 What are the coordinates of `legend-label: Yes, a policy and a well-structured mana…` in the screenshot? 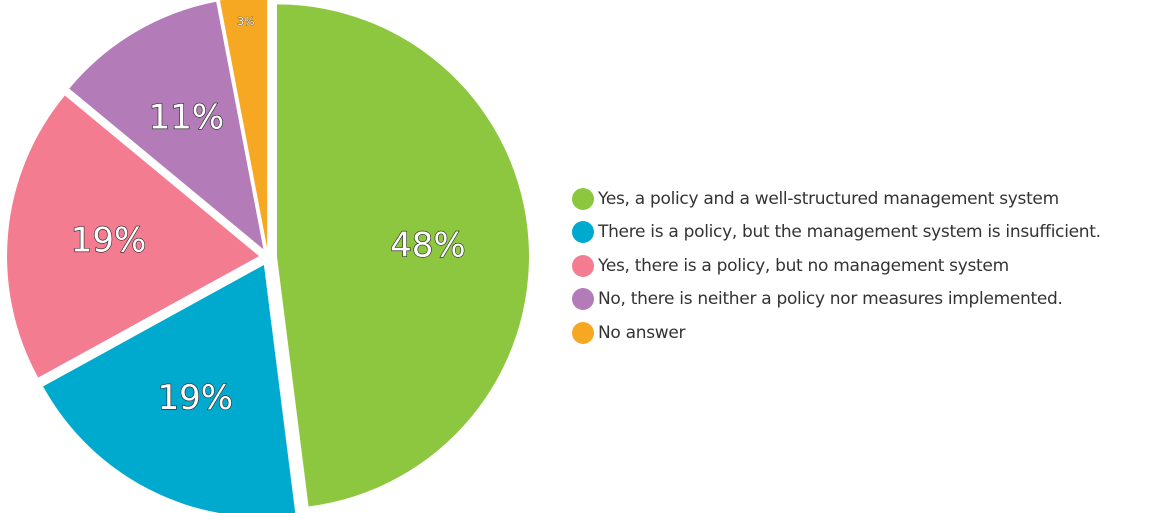 It's located at (828, 198).